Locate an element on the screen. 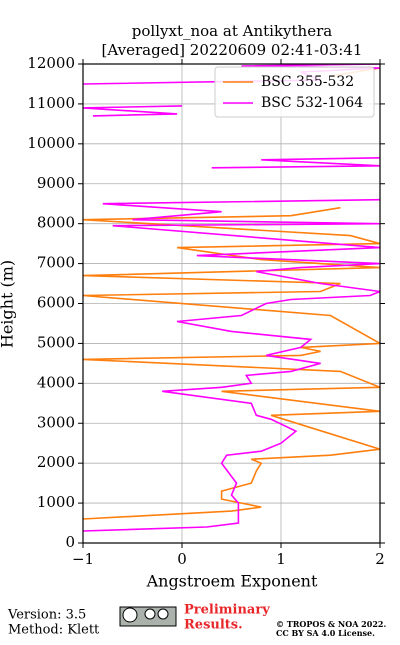 Image resolution: width=400 pixels, height=645 pixels. version: Version: 3.5 is located at coordinates (46, 615).